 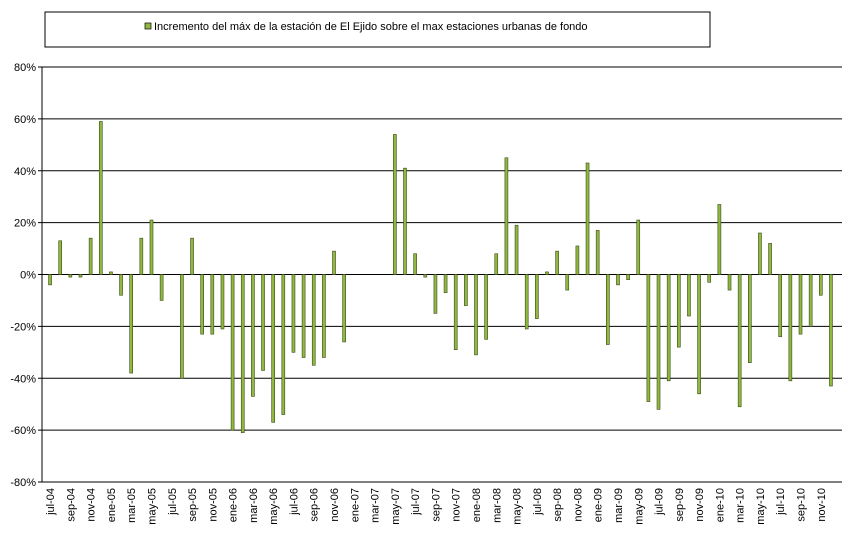 What do you see at coordinates (23, 483) in the screenshot?
I see `y-tick-label: -80%` at bounding box center [23, 483].